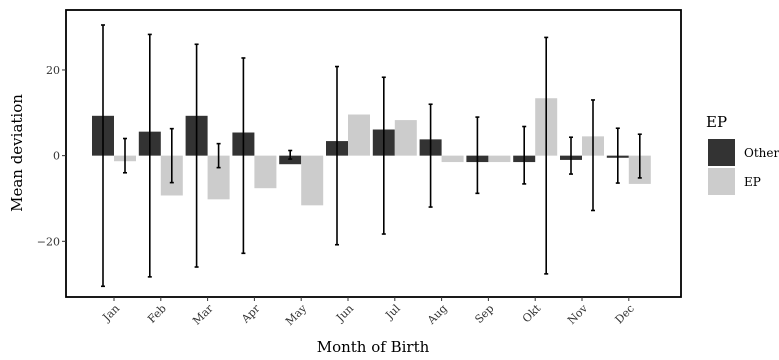  I want to click on x-tick-label-dec: Dec, so click(625, 314).